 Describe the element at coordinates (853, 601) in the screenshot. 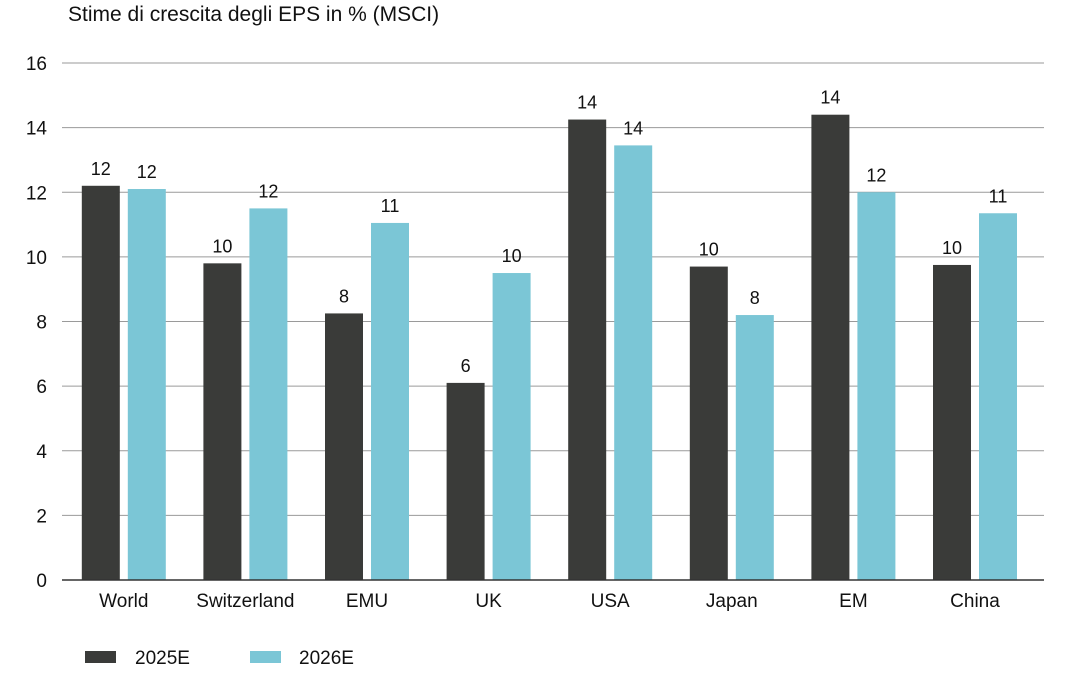

I see `x-tick-label: EM` at that location.